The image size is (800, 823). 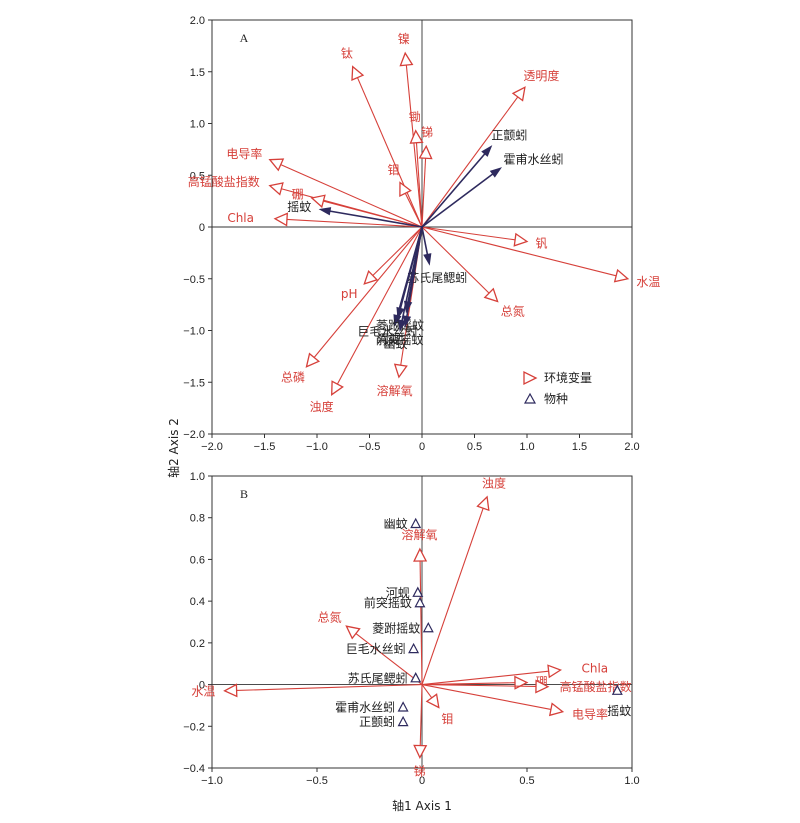 I want to click on panel-b-ytick-label: 0, so click(x=202, y=686).